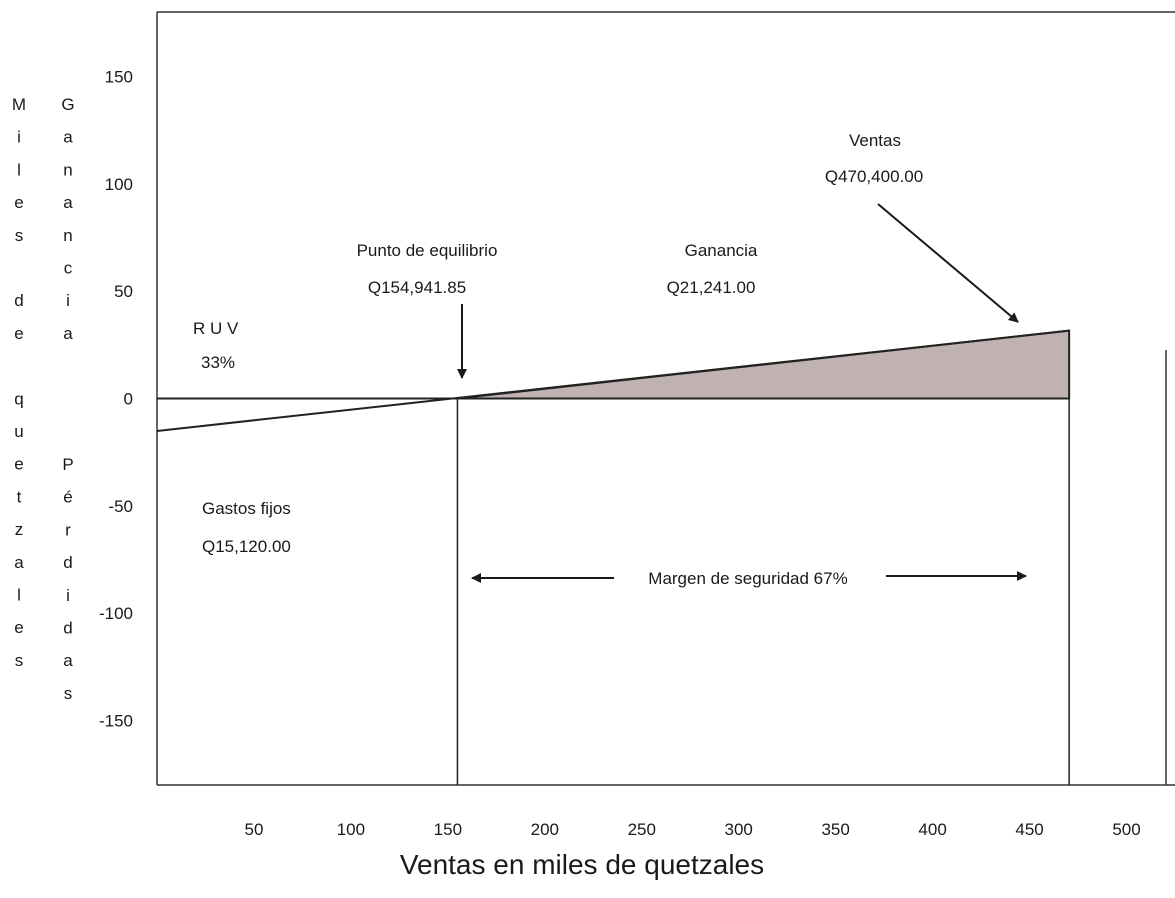  Describe the element at coordinates (18, 431) in the screenshot. I see `y-axis-outer-letter: u` at that location.